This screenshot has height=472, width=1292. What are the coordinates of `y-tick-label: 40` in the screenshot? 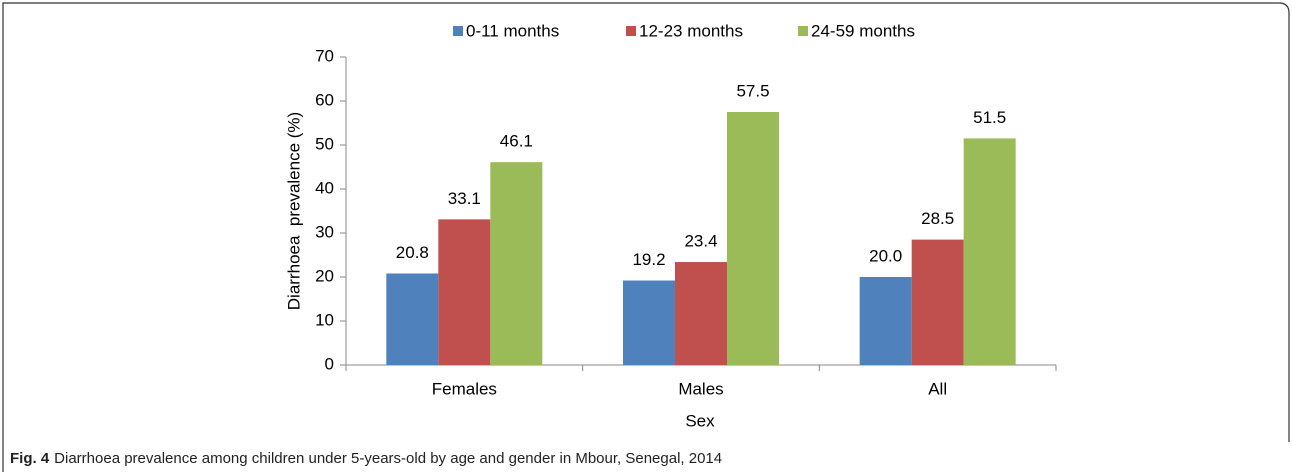 It's located at (324, 187).